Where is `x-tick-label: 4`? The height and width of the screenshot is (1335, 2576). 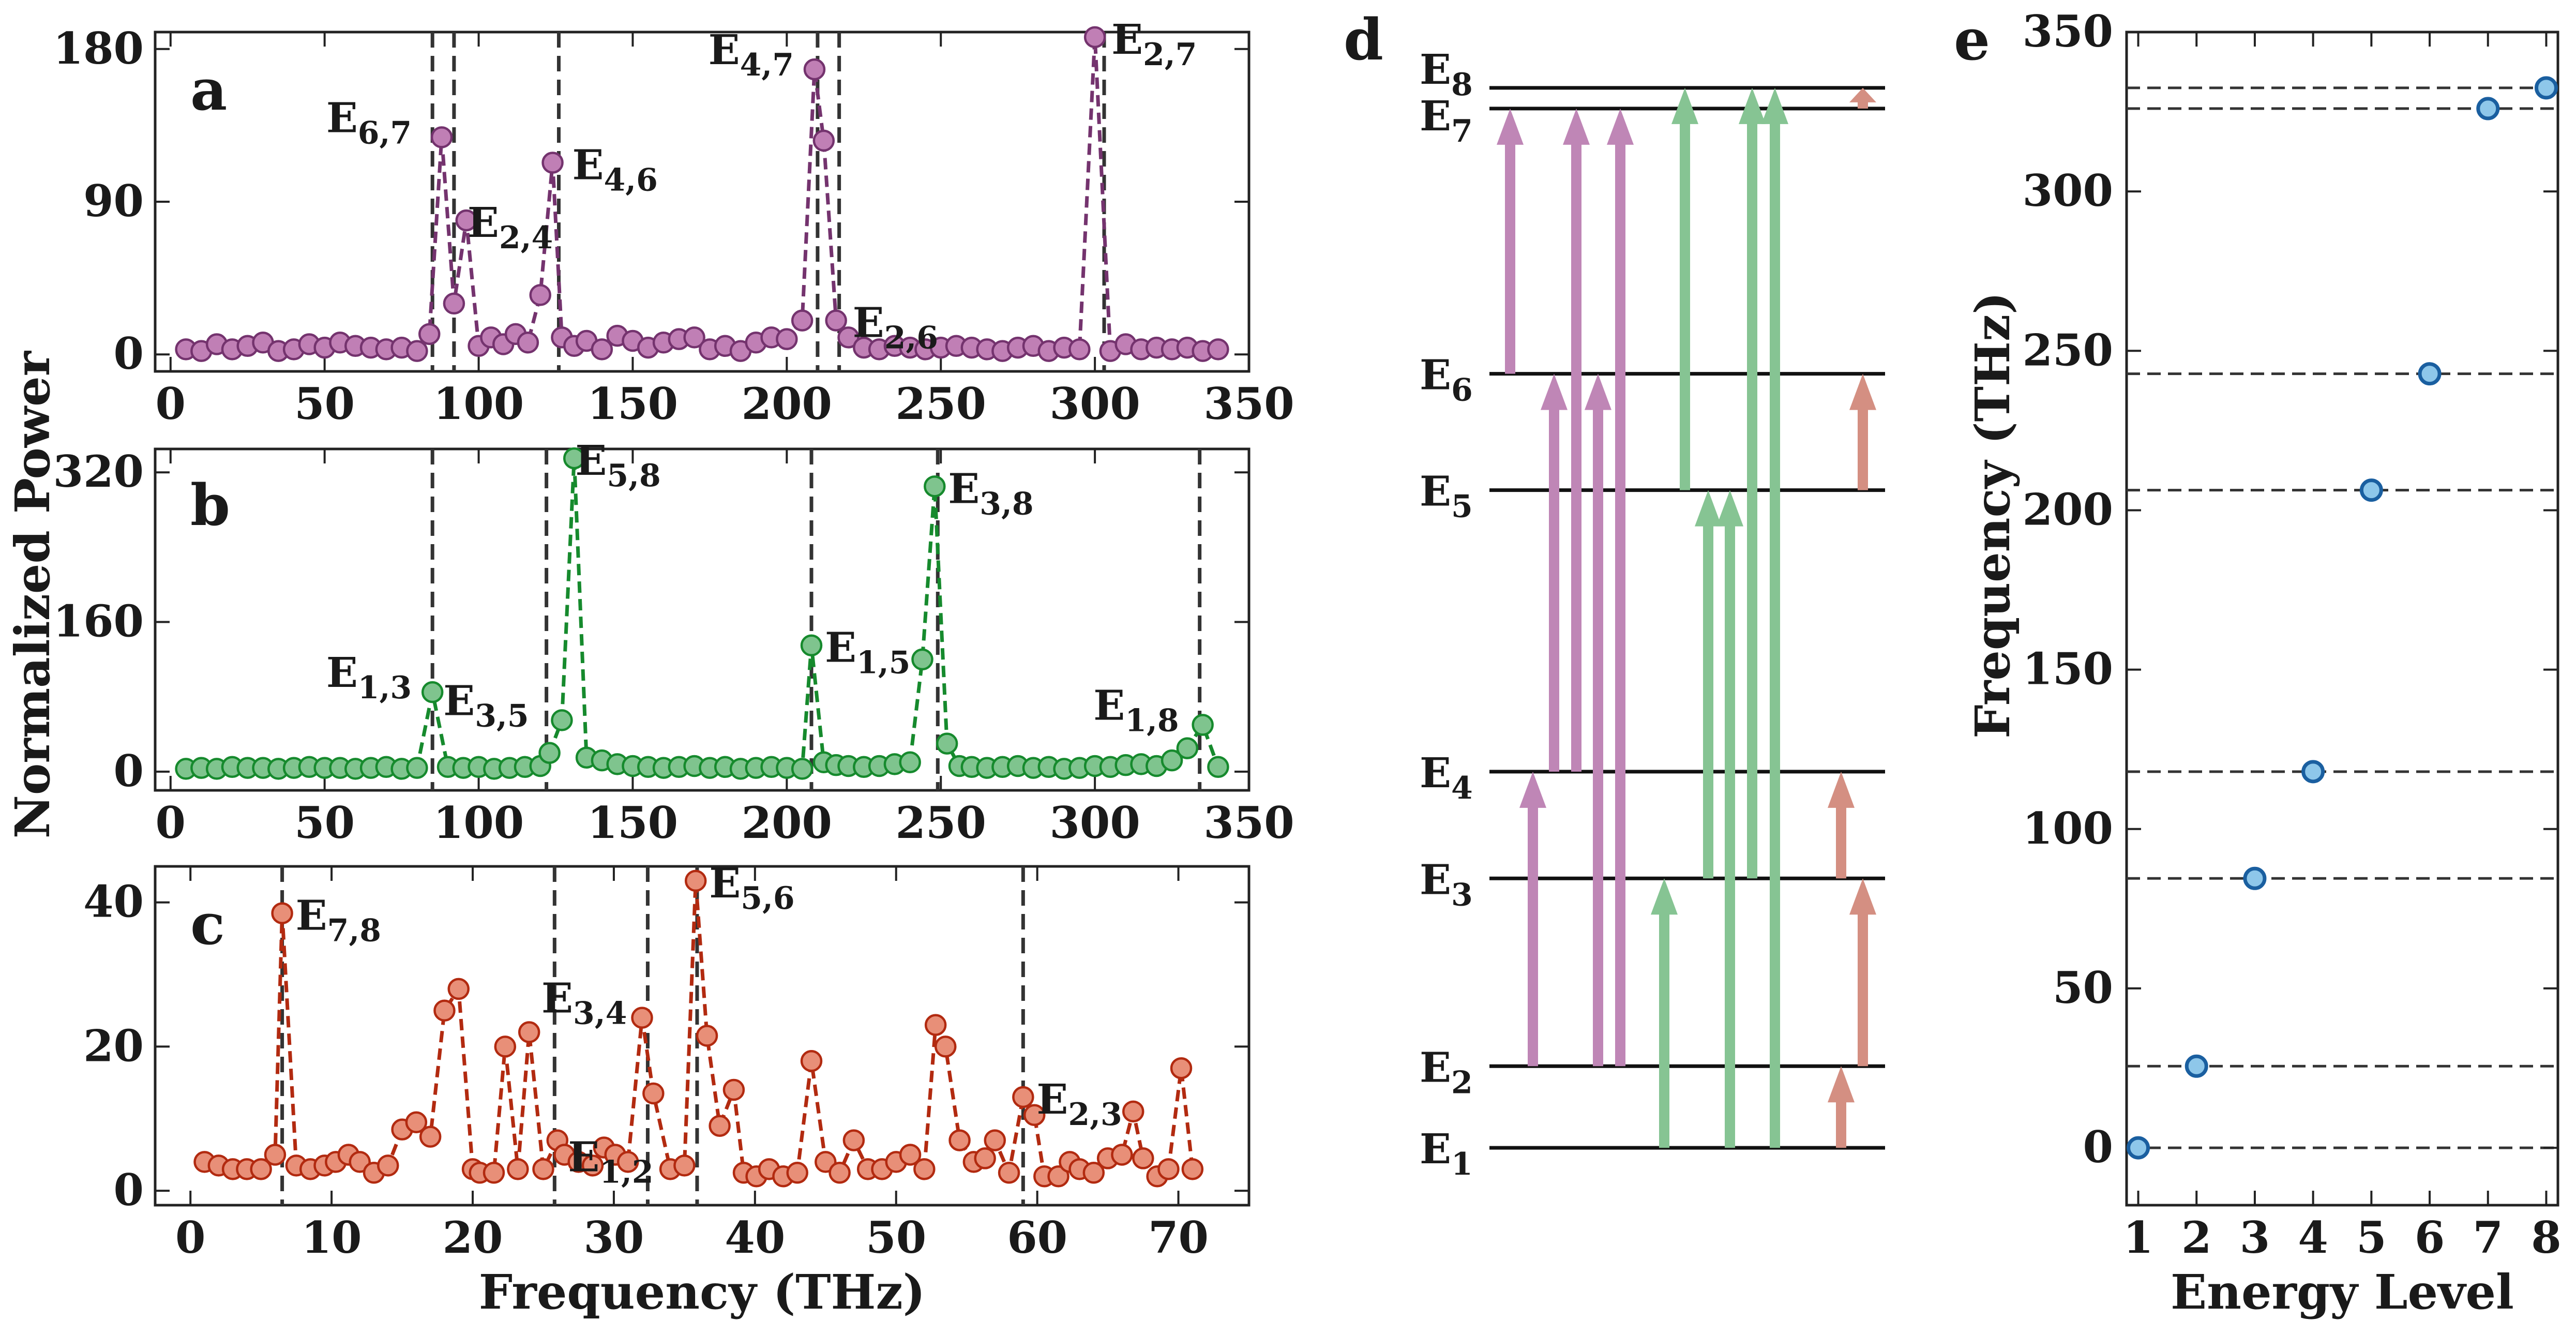
x-tick-label: 4 is located at coordinates (2313, 1237).